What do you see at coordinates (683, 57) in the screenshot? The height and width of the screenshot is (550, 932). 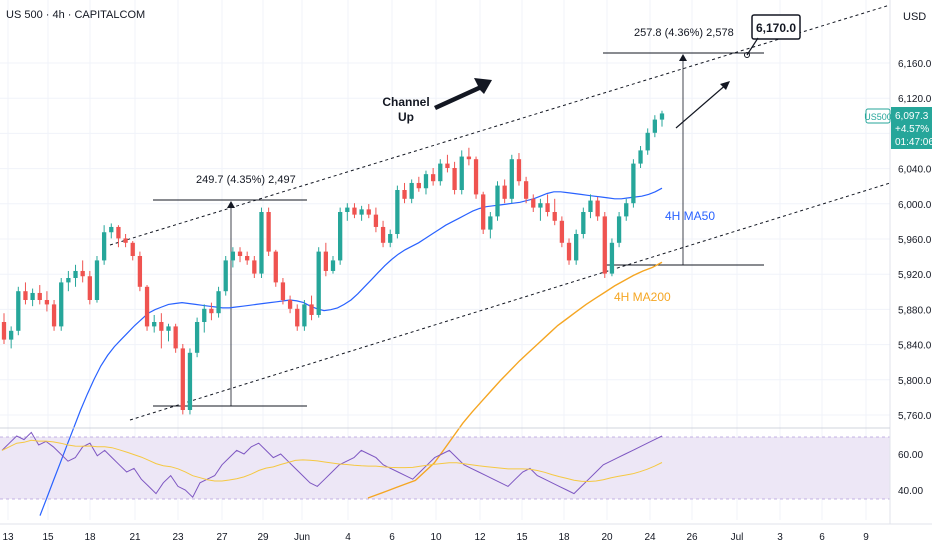 I see `measure-right-arrowhead-icon` at bounding box center [683, 57].